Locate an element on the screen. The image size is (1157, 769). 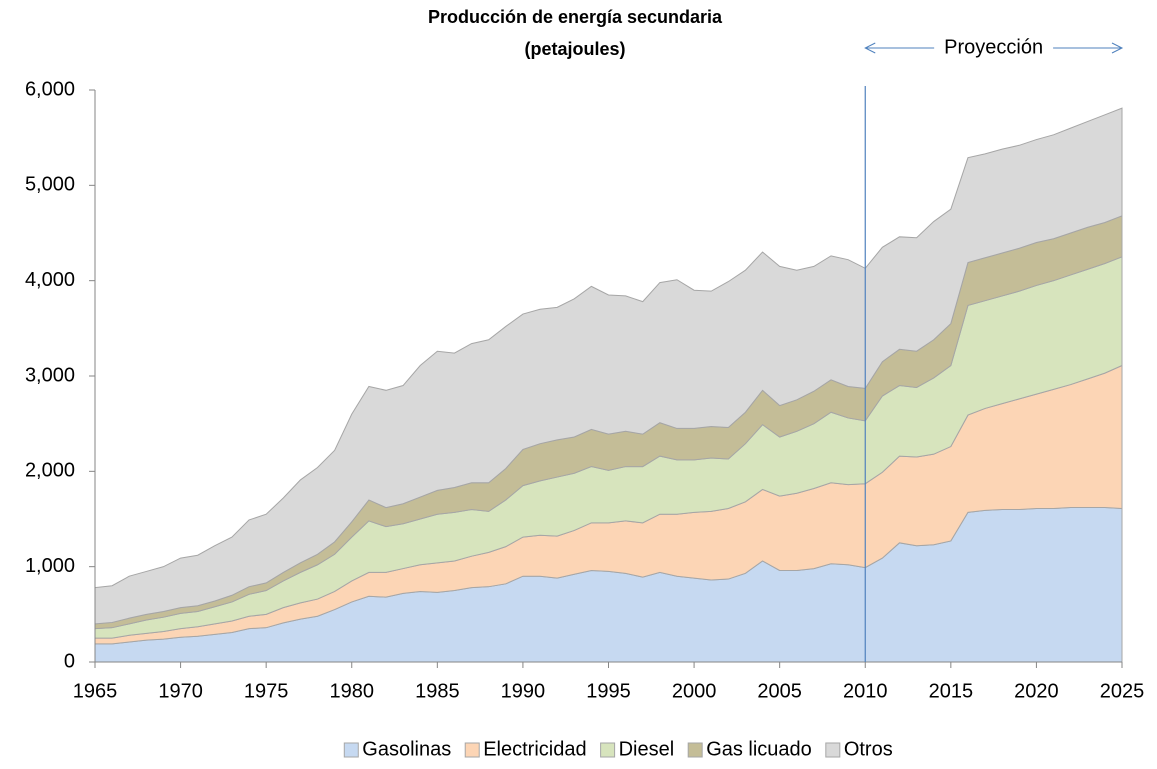
arrow-right-head is located at coordinates (1117, 48).